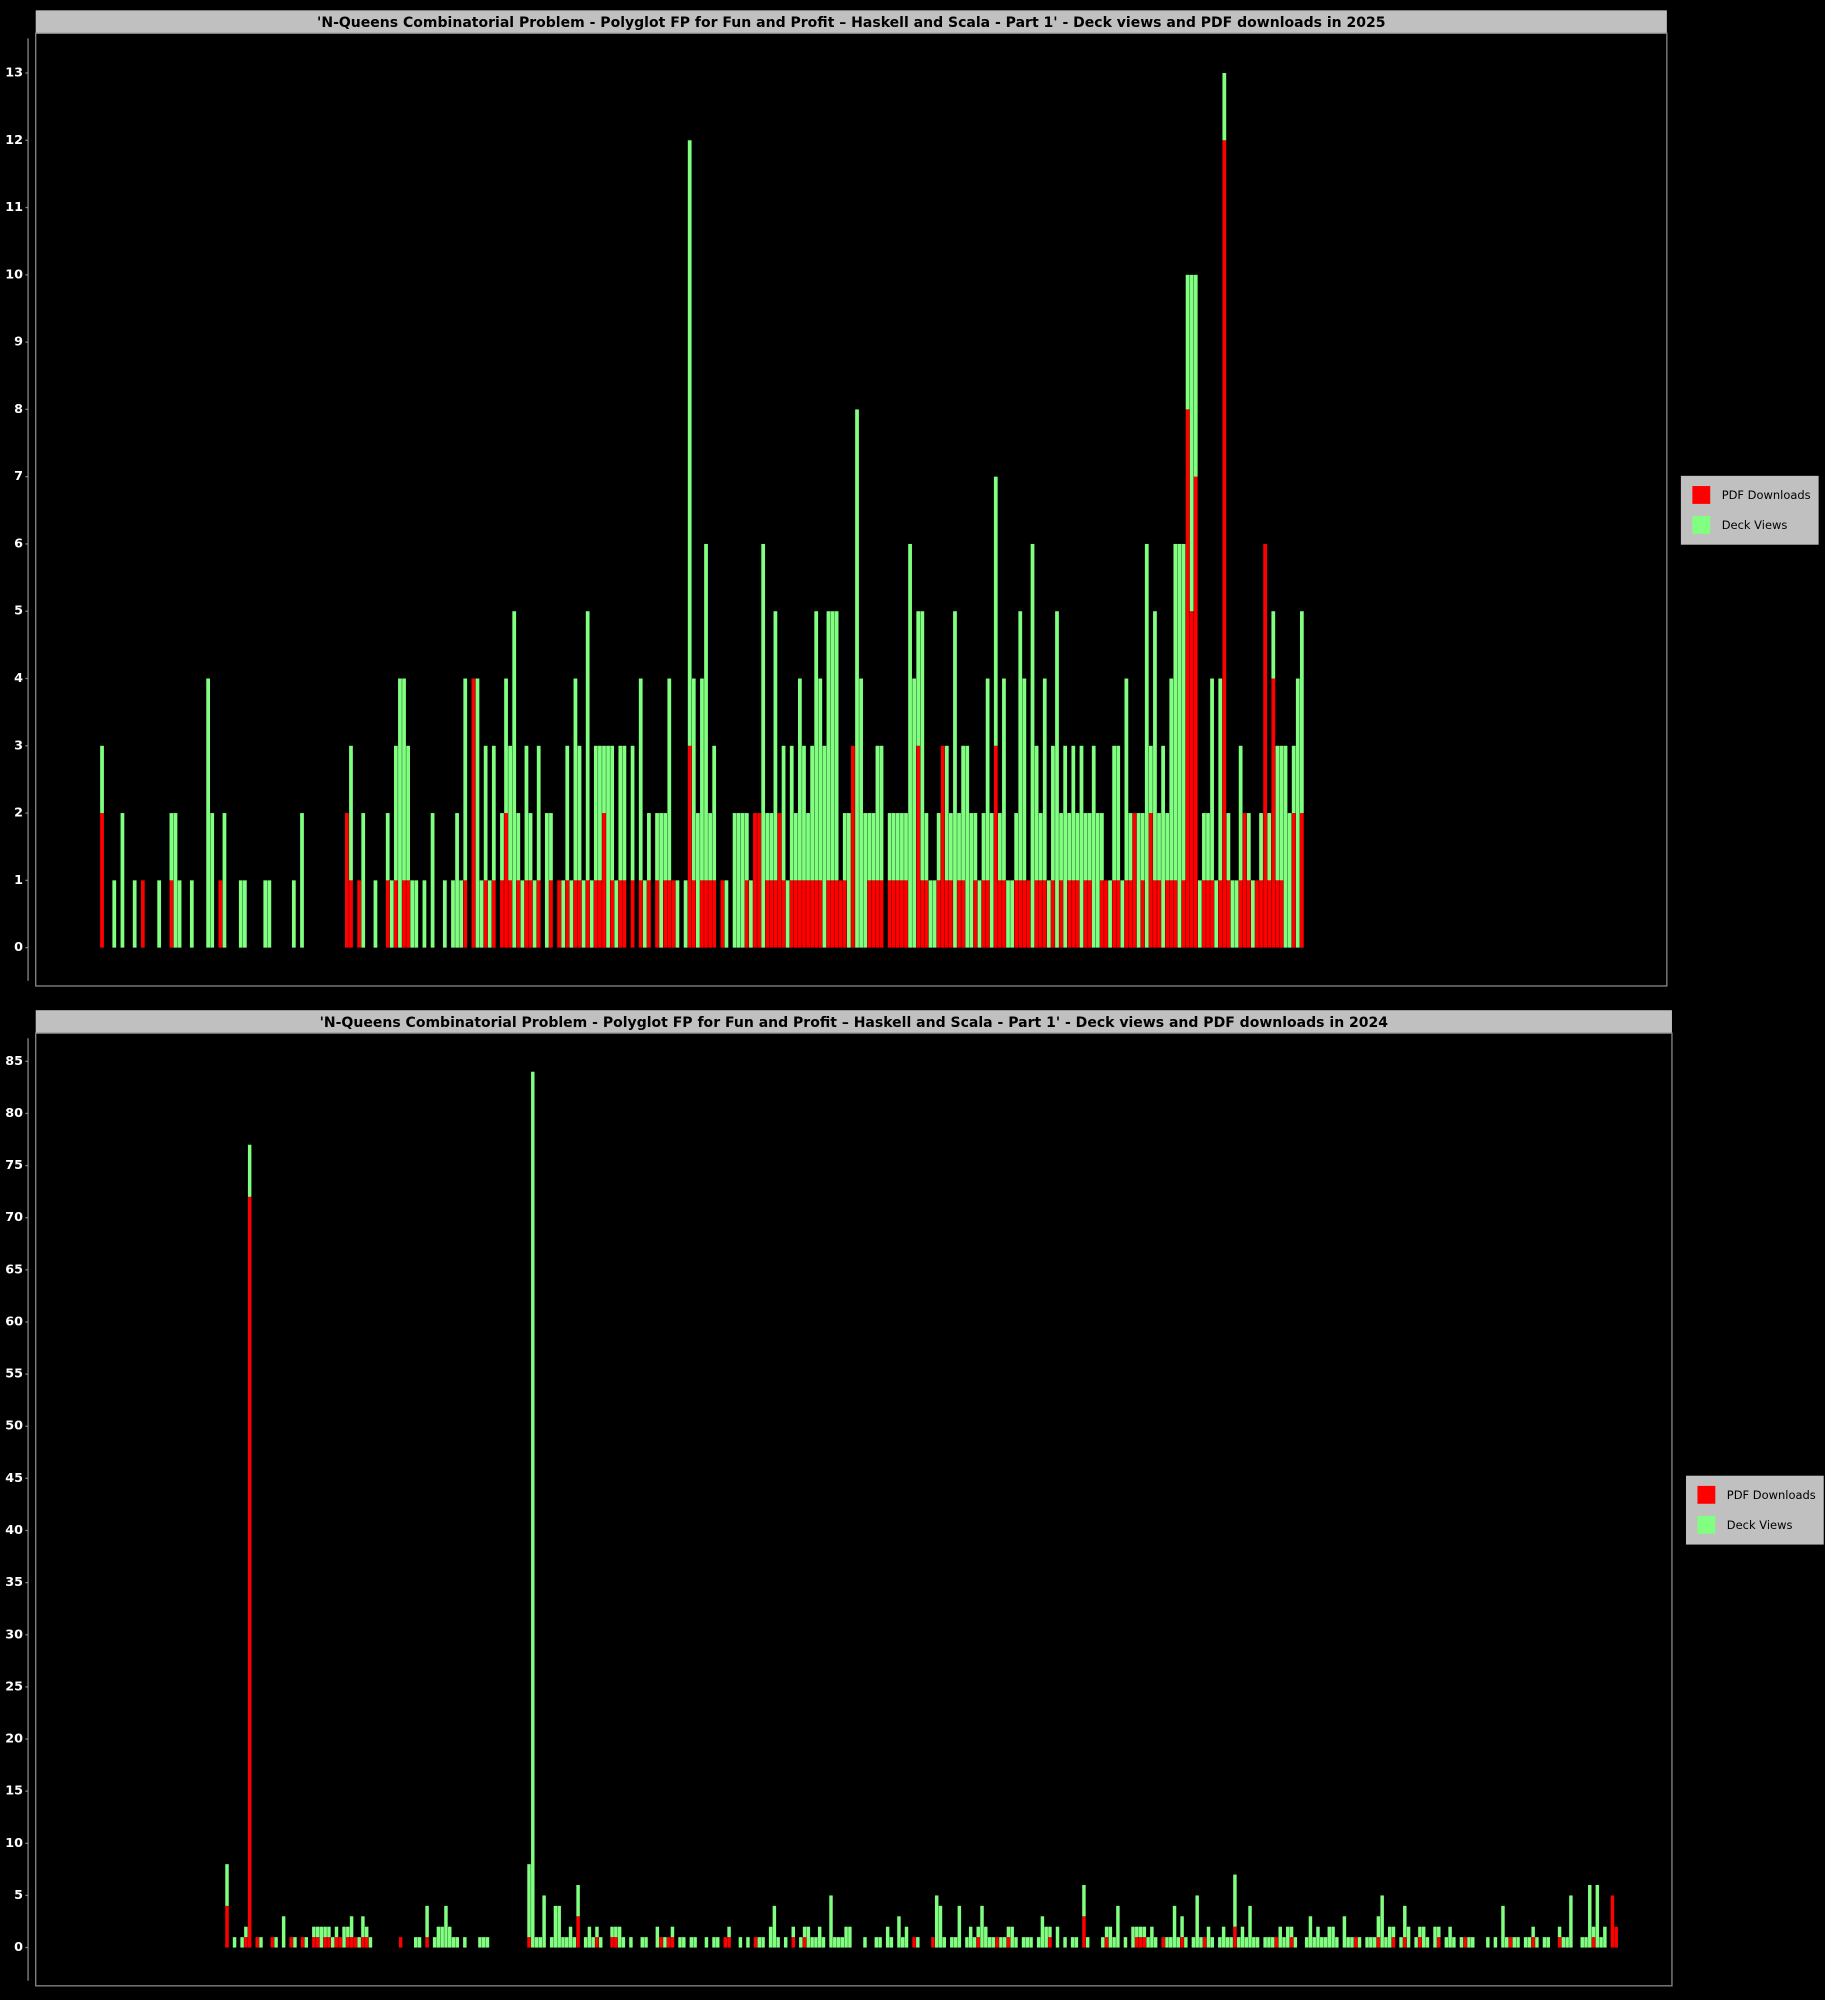 The width and height of the screenshot is (1825, 2000). Describe the element at coordinates (18, 476) in the screenshot. I see `y-tick-label: 7` at that location.